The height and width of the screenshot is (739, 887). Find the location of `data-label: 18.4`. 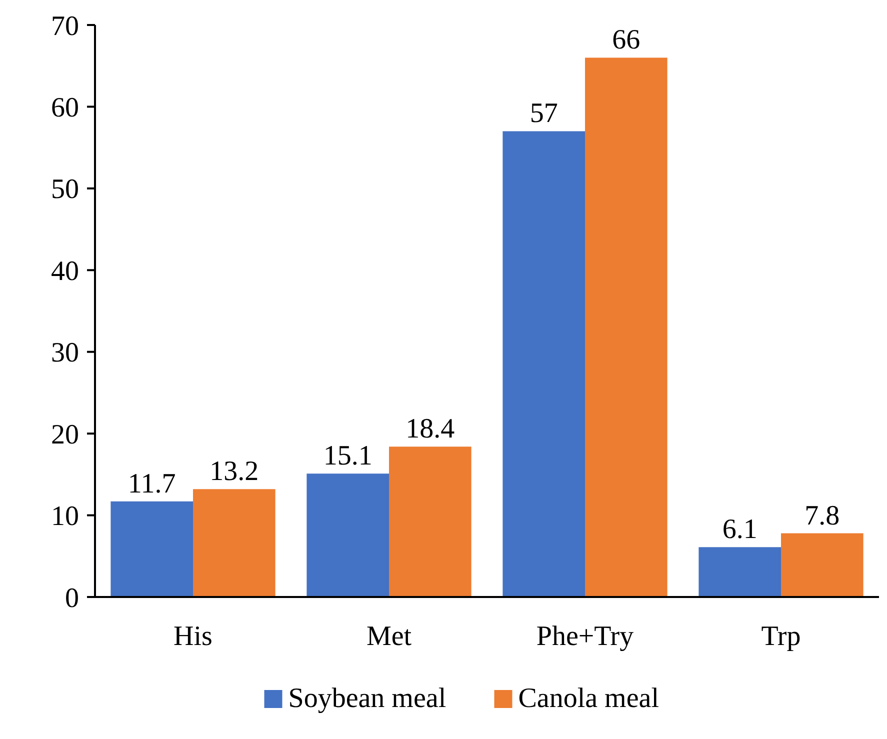

data-label: 18.4 is located at coordinates (430, 429).